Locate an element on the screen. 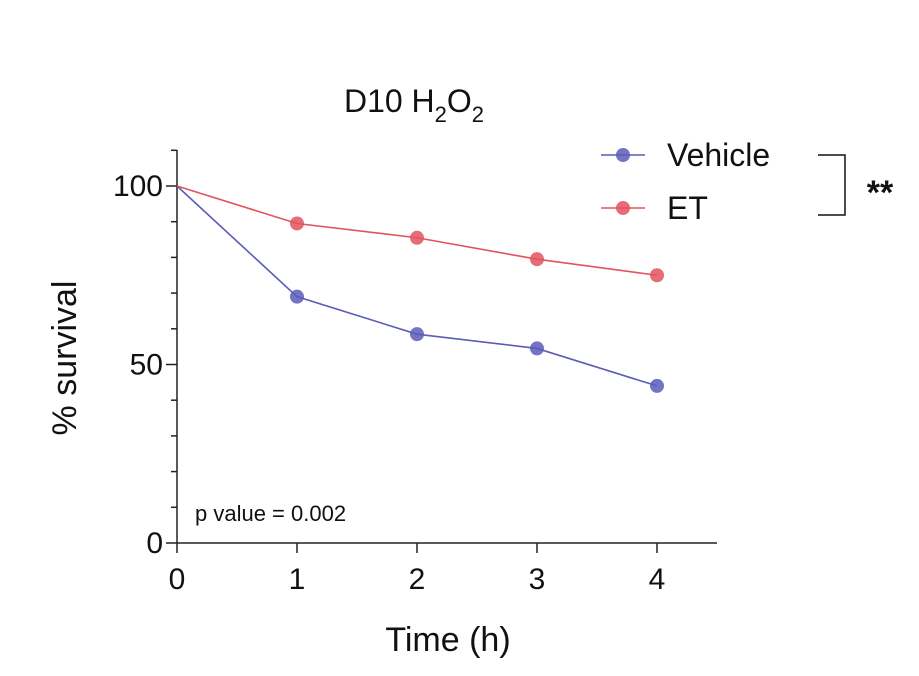  x-tick-label: 3 is located at coordinates (537, 579).